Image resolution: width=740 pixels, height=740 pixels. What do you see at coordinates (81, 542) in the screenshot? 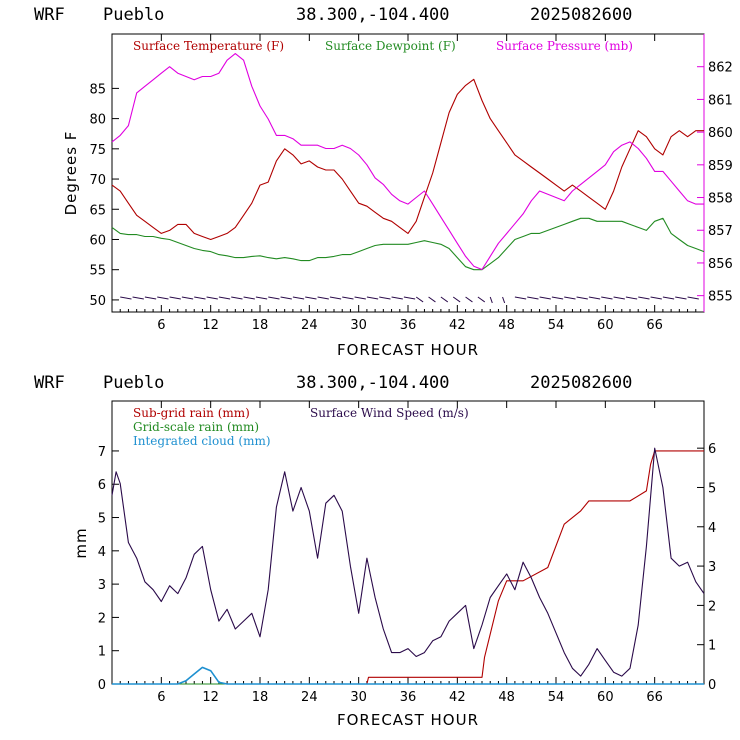
I see `panel2-ylabel: mm` at bounding box center [81, 542].